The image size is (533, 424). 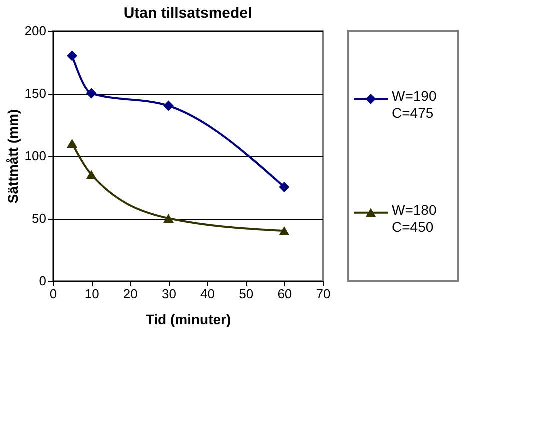 What do you see at coordinates (246, 294) in the screenshot?
I see `x-tick-label: 50` at bounding box center [246, 294].